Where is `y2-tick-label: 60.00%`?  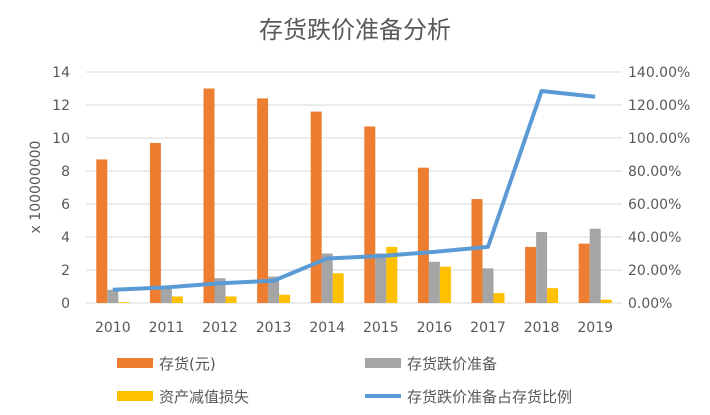
y2-tick-label: 60.00% is located at coordinates (654, 205).